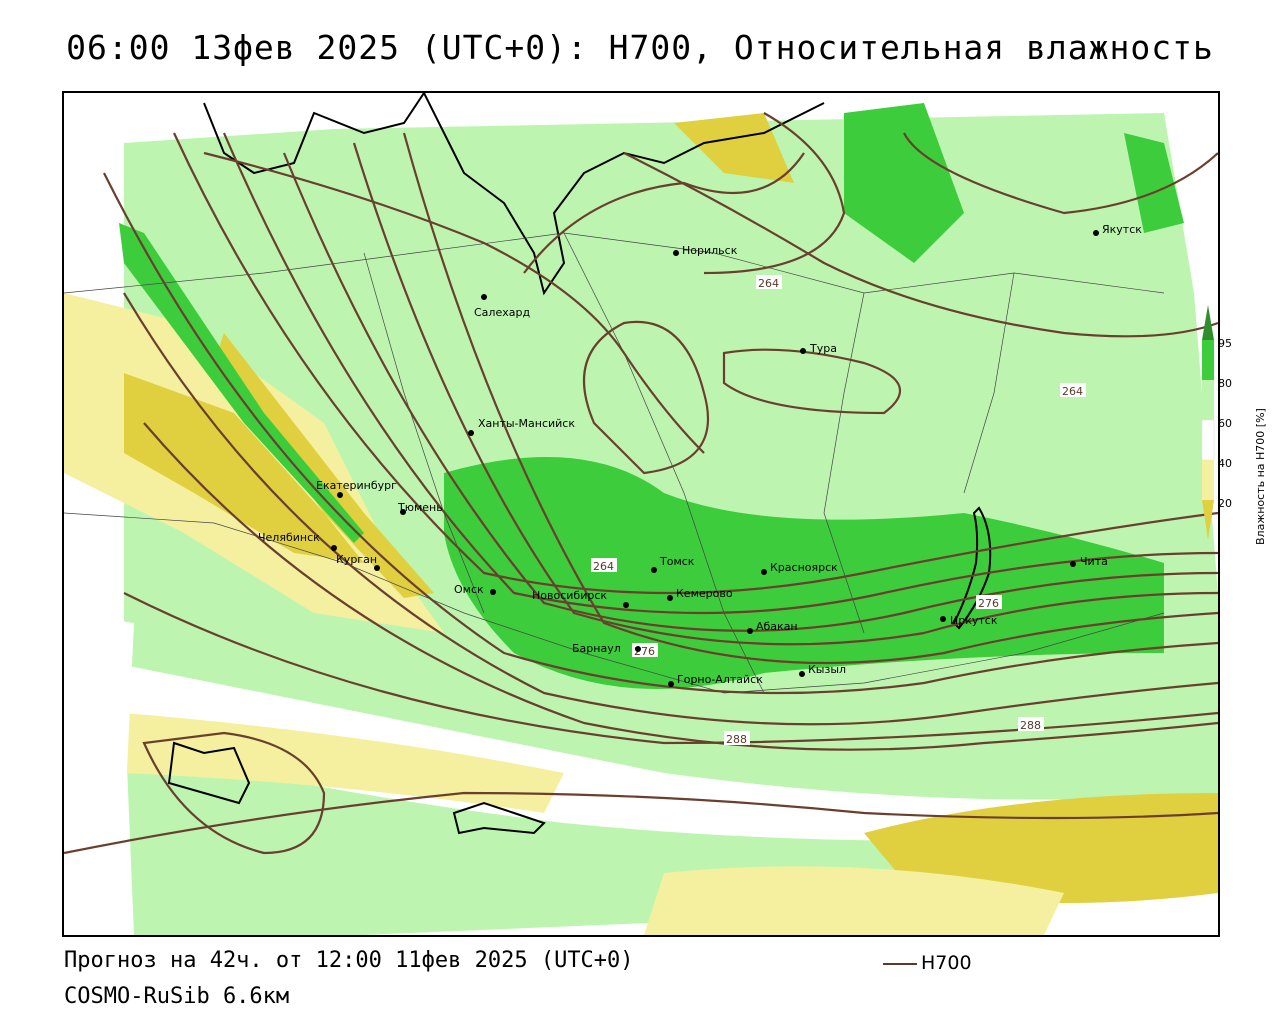 The image size is (1280, 1024). What do you see at coordinates (704, 593) in the screenshot?
I see `city-label: Кемерово` at bounding box center [704, 593].